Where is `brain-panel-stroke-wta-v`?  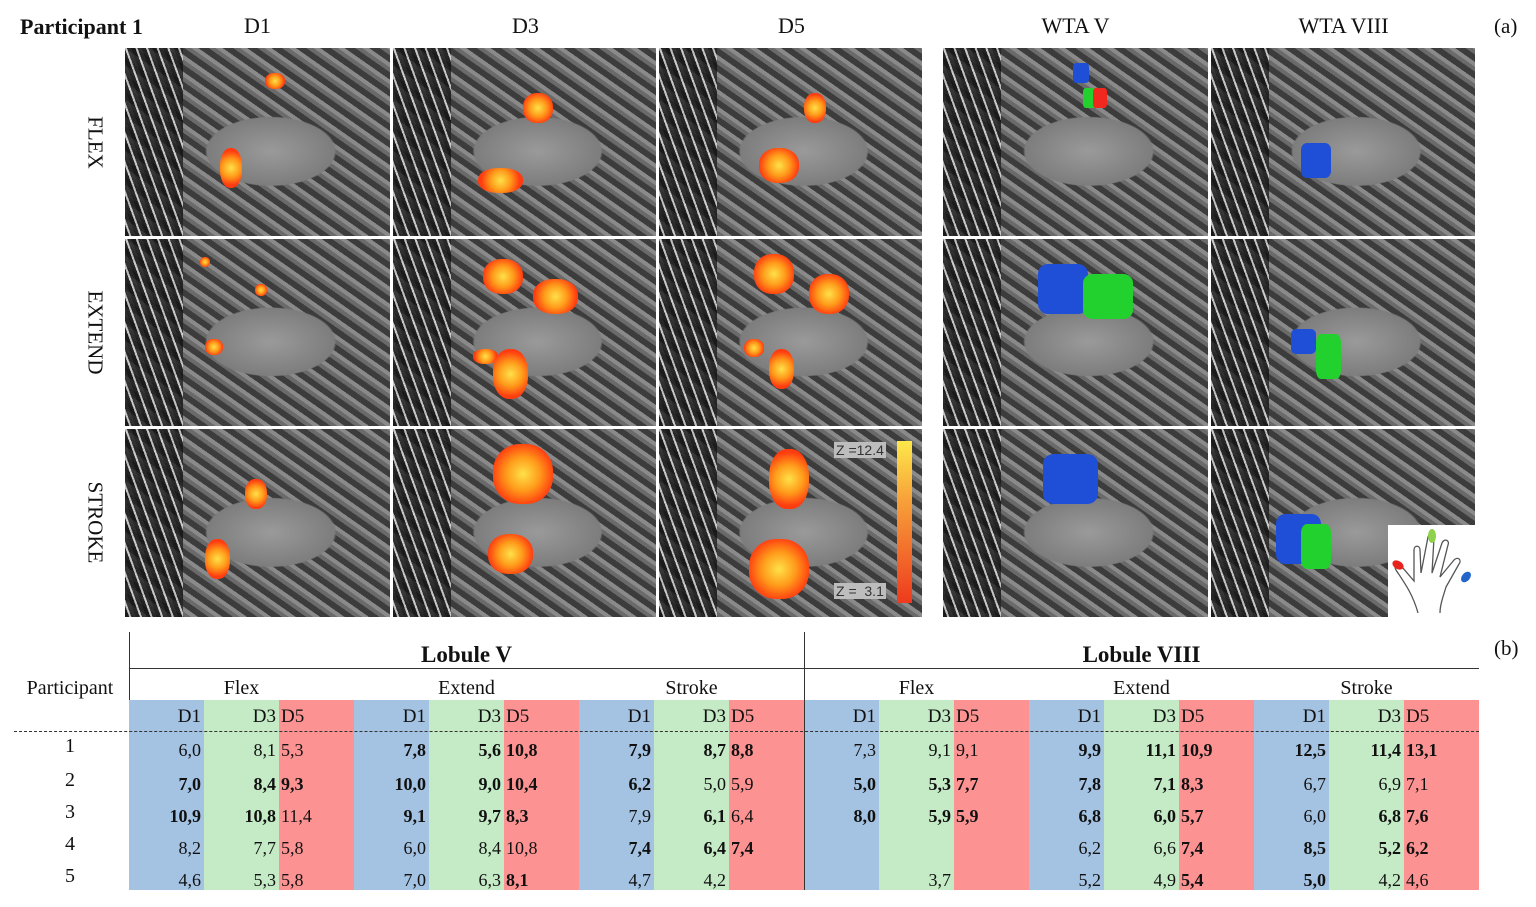 brain-panel-stroke-wta-v is located at coordinates (1075, 523).